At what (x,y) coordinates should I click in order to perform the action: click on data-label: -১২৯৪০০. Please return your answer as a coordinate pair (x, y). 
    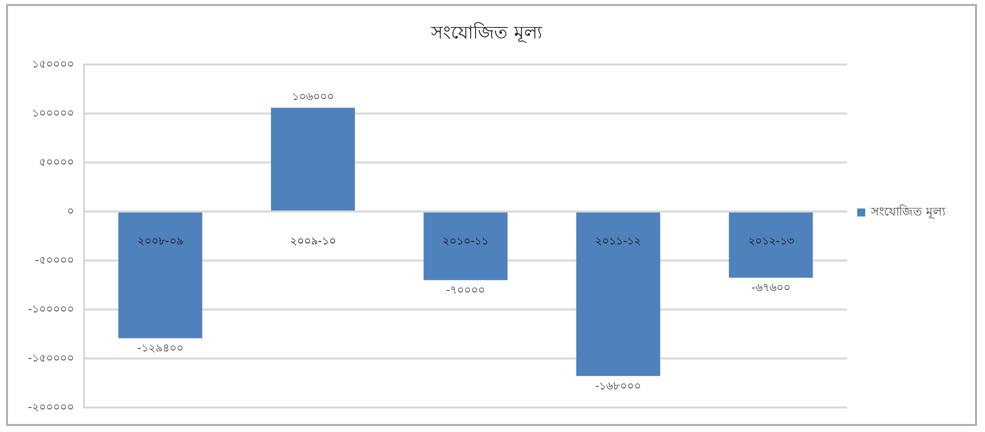
    Looking at the image, I should click on (160, 348).